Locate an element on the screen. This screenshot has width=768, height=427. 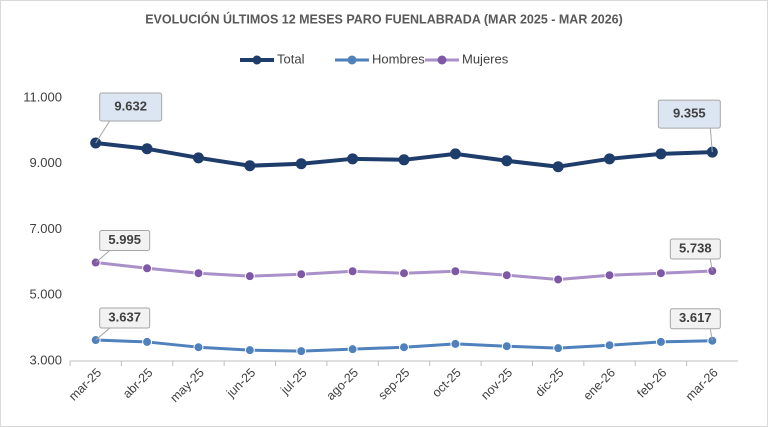
y-tick-label: 7.000 is located at coordinates (45, 228).